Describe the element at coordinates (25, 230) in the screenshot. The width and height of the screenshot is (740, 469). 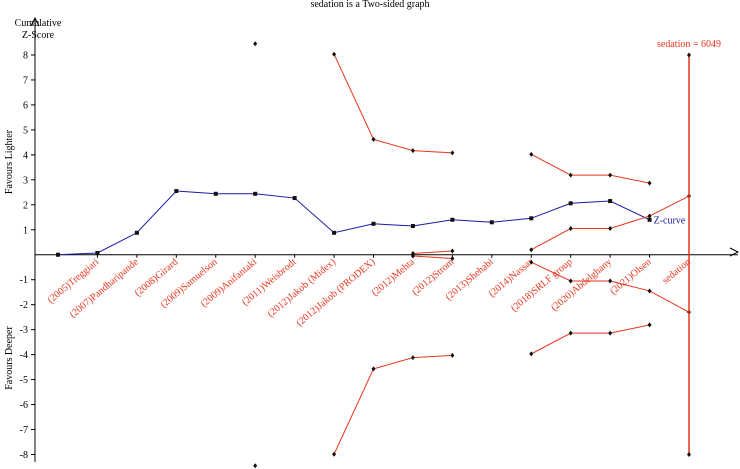
I see `y-tick-label: 1` at that location.